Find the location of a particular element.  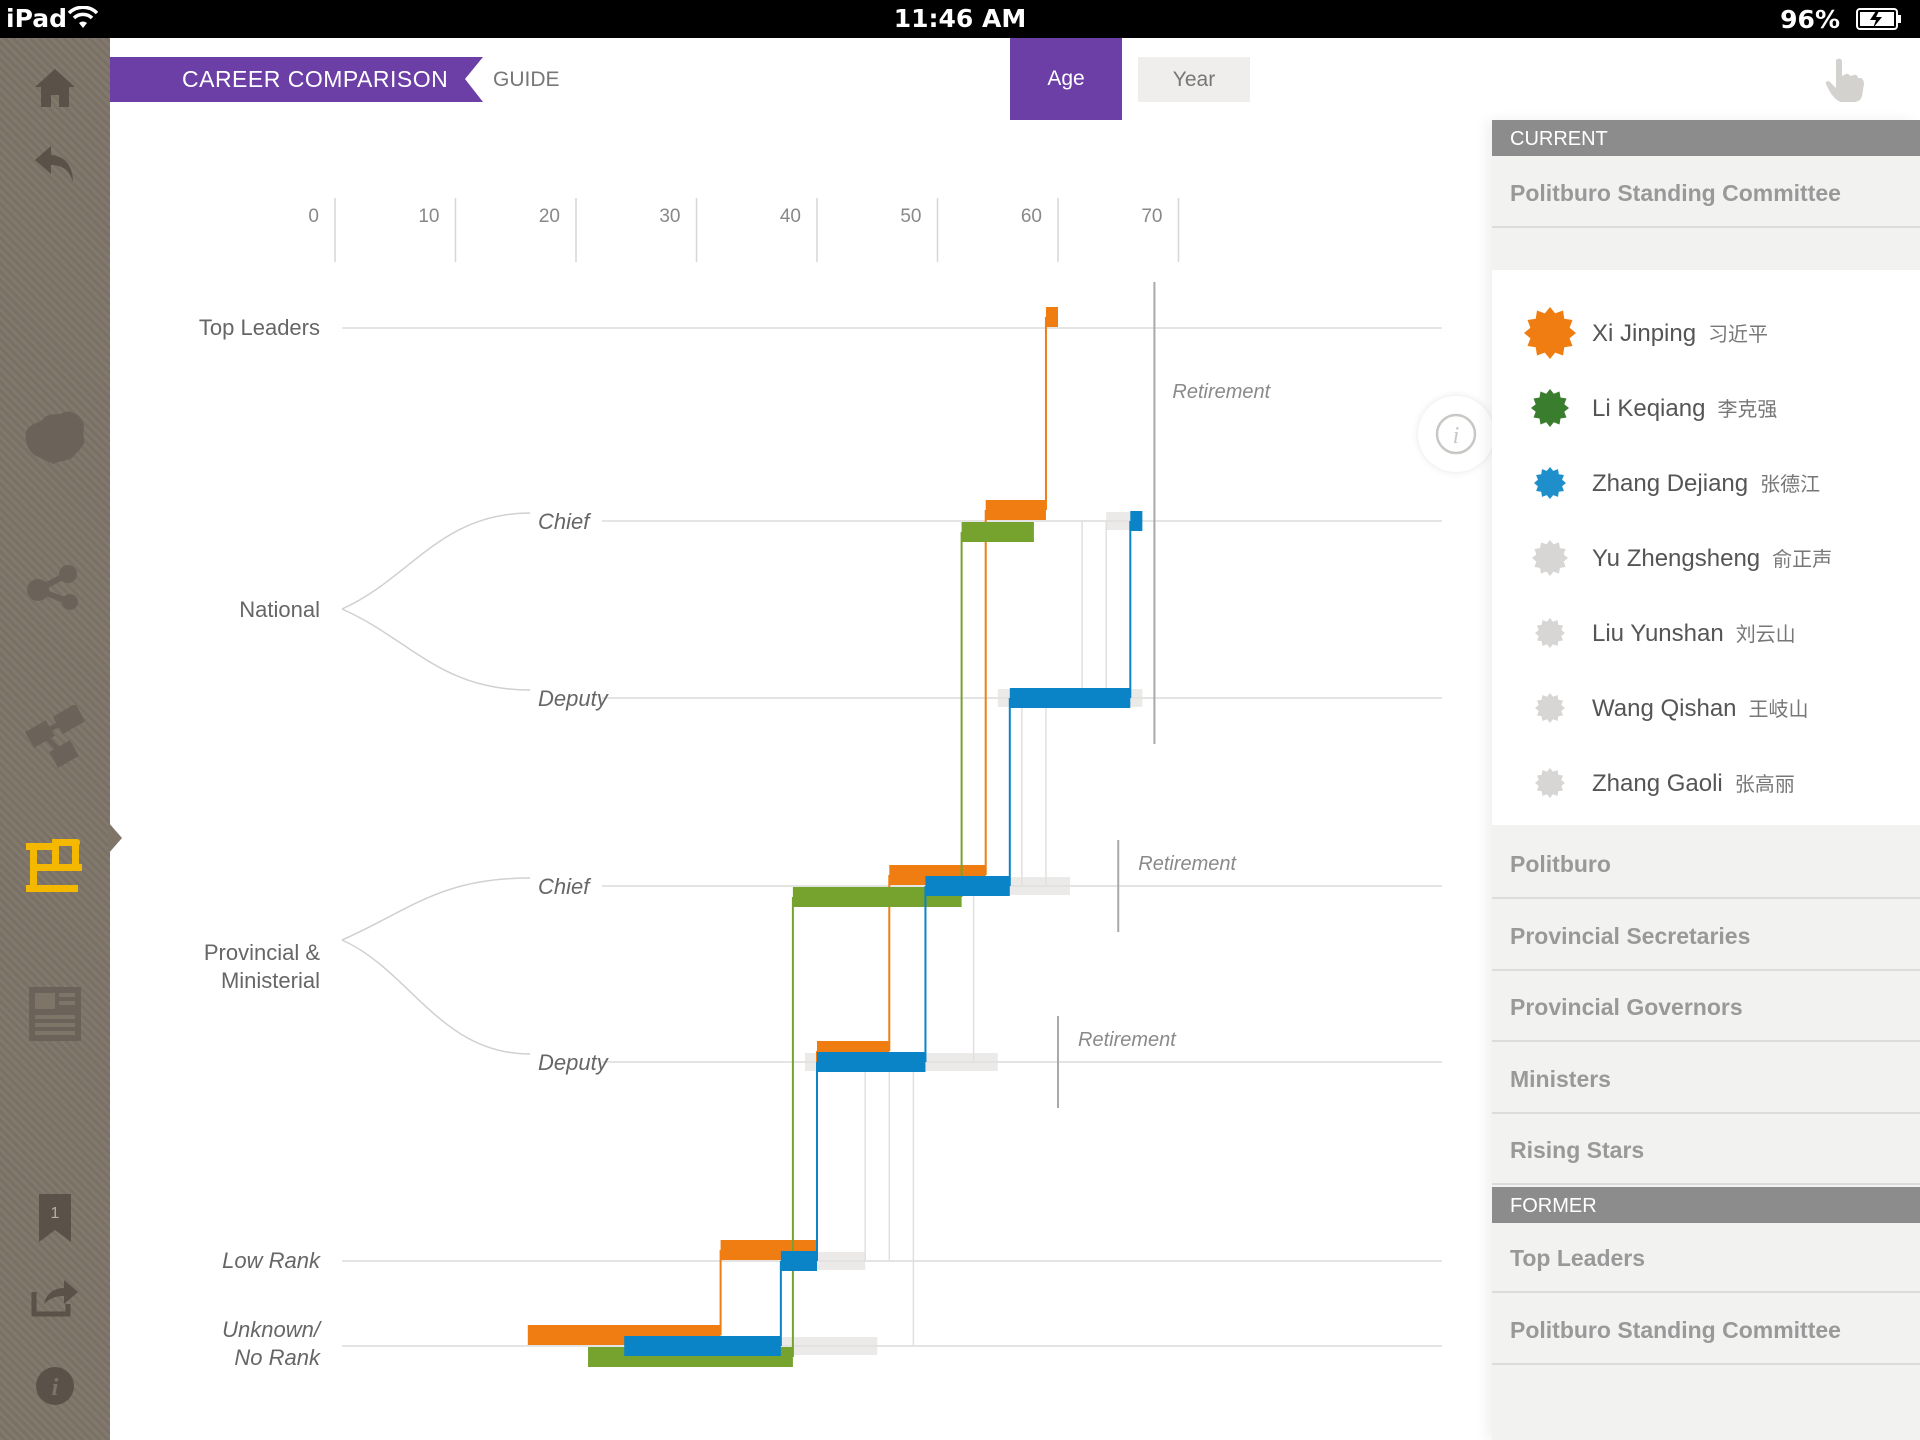

guide-link: GUIDE is located at coordinates (526, 79).